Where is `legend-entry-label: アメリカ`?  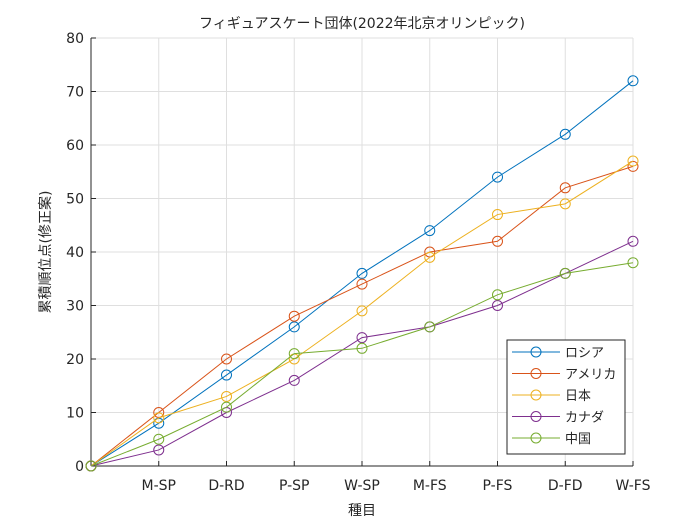
legend-entry-label: アメリカ is located at coordinates (590, 375).